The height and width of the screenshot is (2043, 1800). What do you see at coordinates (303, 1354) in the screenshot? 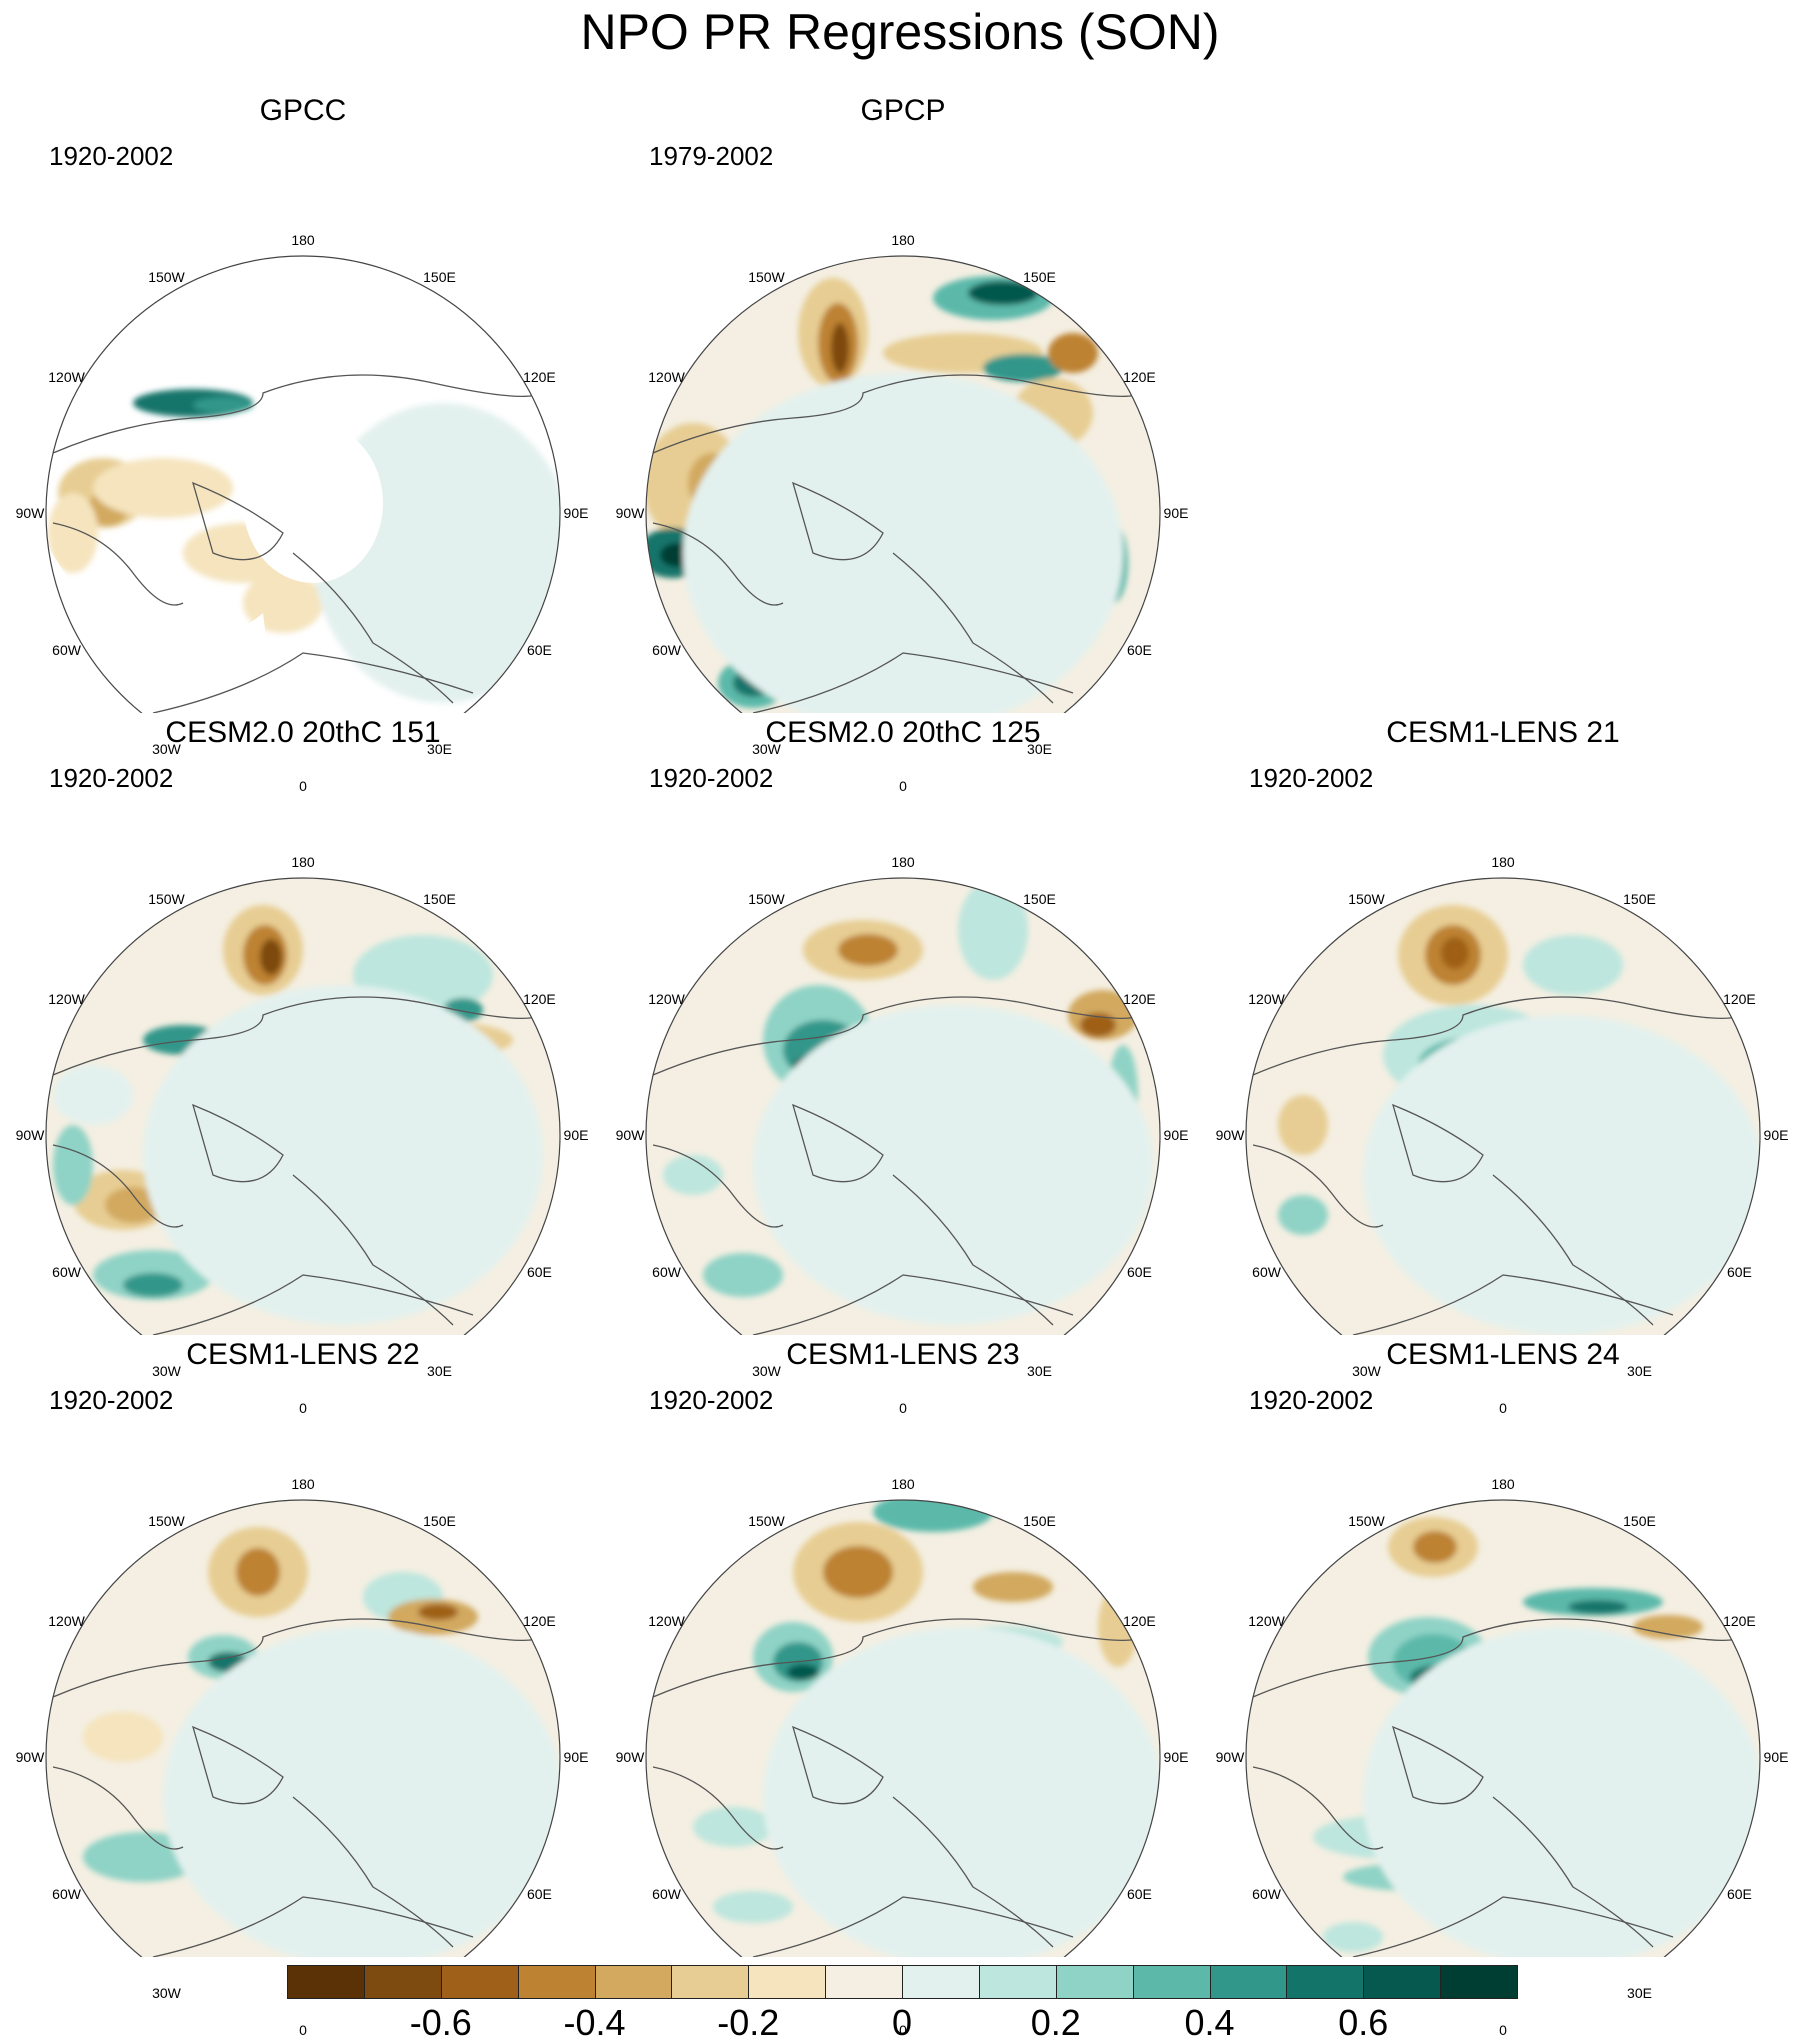
I see `panel-title: CESM1-LENS 22` at bounding box center [303, 1354].